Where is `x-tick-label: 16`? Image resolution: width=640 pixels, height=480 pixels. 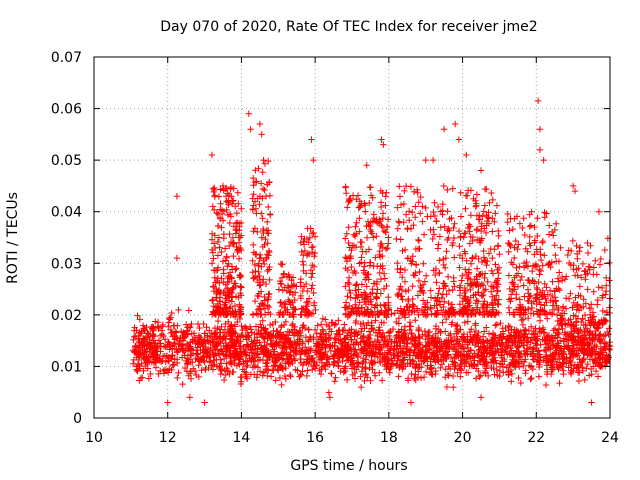
x-tick-label: 16 is located at coordinates (315, 438).